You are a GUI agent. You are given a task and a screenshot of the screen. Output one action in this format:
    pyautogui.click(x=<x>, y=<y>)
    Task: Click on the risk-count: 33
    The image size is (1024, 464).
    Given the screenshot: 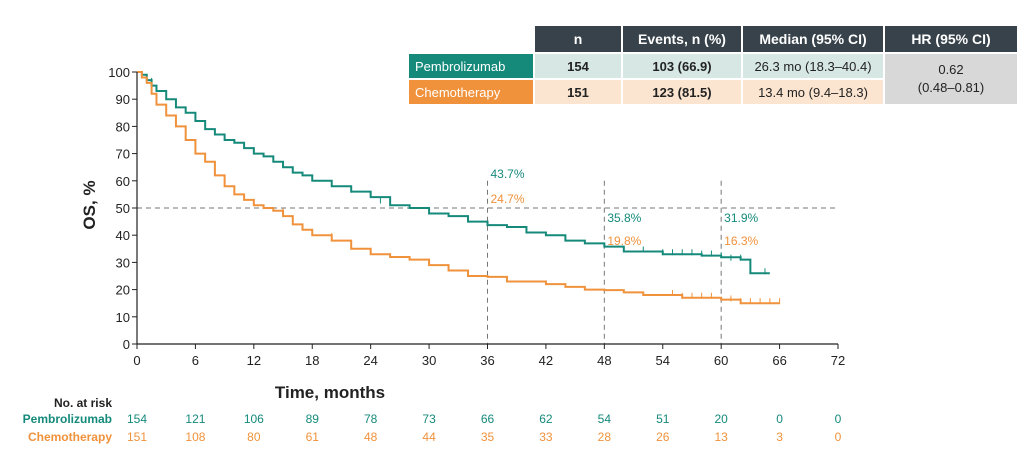 What is the action you would take?
    pyautogui.click(x=546, y=437)
    